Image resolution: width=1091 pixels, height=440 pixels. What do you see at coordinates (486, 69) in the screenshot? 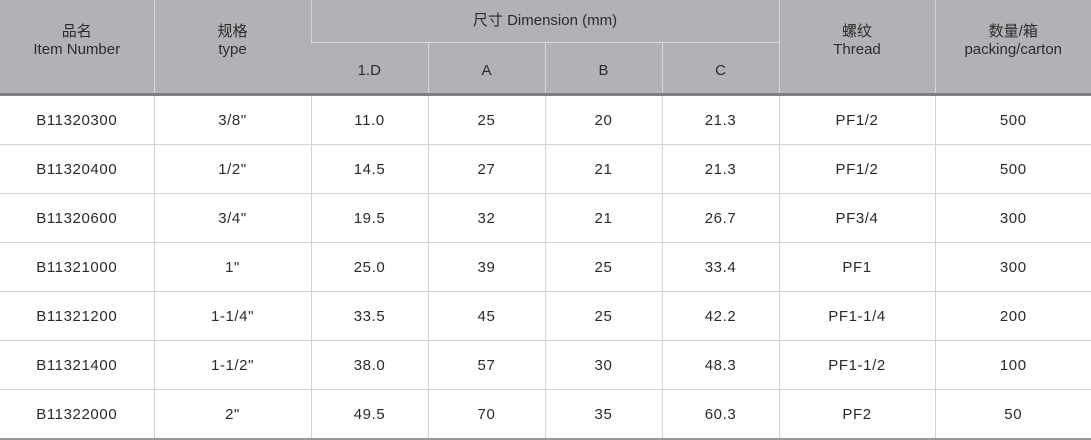
I see `header-a: A` at bounding box center [486, 69].